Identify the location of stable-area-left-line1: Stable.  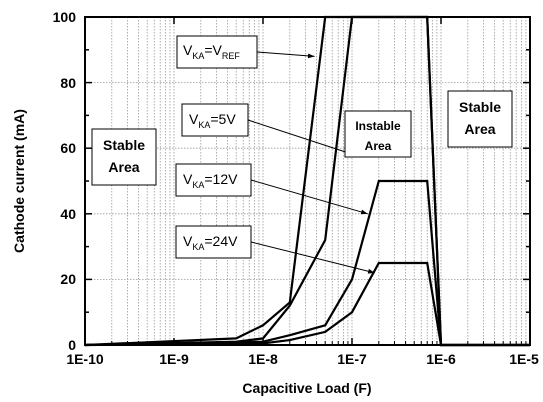
(124, 145).